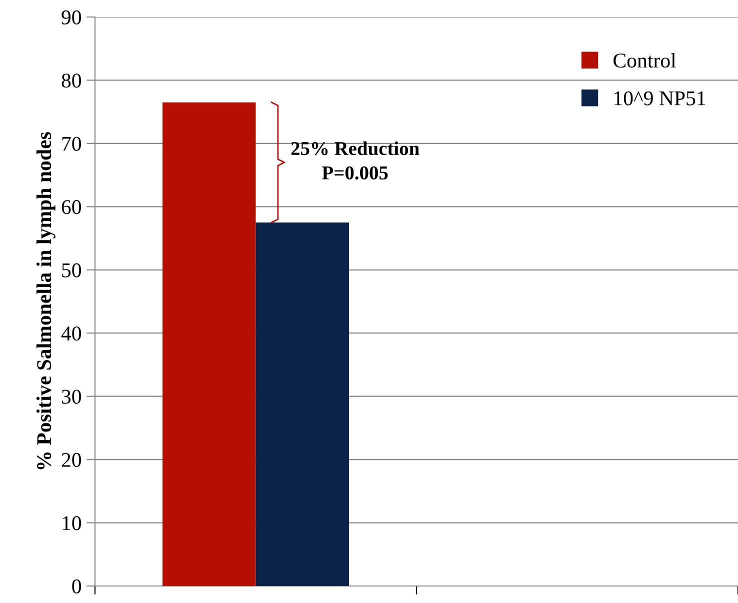 The height and width of the screenshot is (603, 738). What do you see at coordinates (46, 301) in the screenshot?
I see `y-axis-title: % Positive Salmonella in lymph nodes` at bounding box center [46, 301].